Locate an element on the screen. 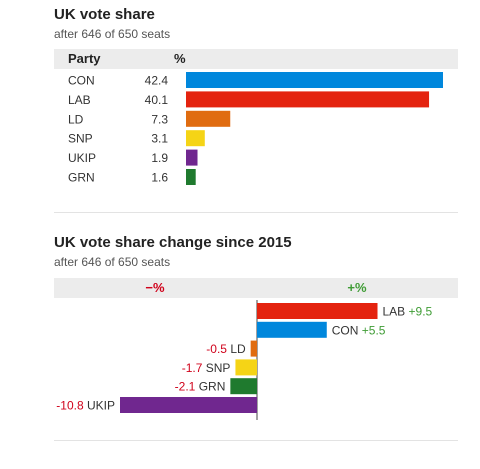  section-divider is located at coordinates (256, 212).